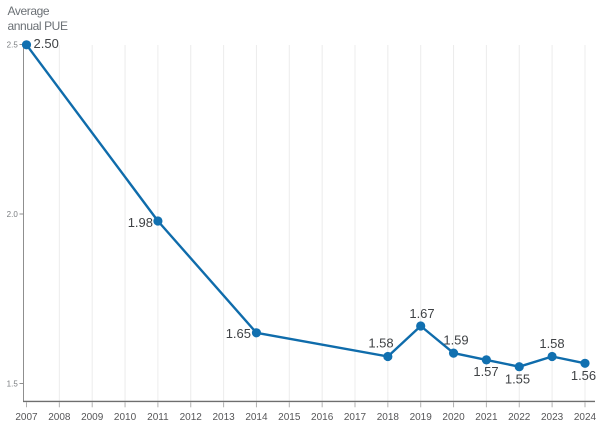 The image size is (600, 430). Describe the element at coordinates (485, 371) in the screenshot. I see `svg-text: 1.57` at that location.